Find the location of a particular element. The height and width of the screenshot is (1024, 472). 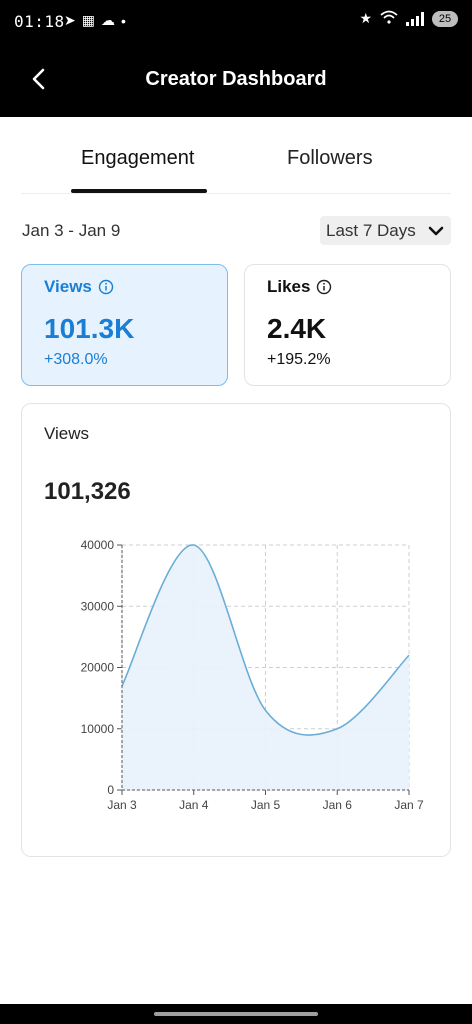

likes-metric-card: Likes 2.4K +195.2% is located at coordinates (347, 325).